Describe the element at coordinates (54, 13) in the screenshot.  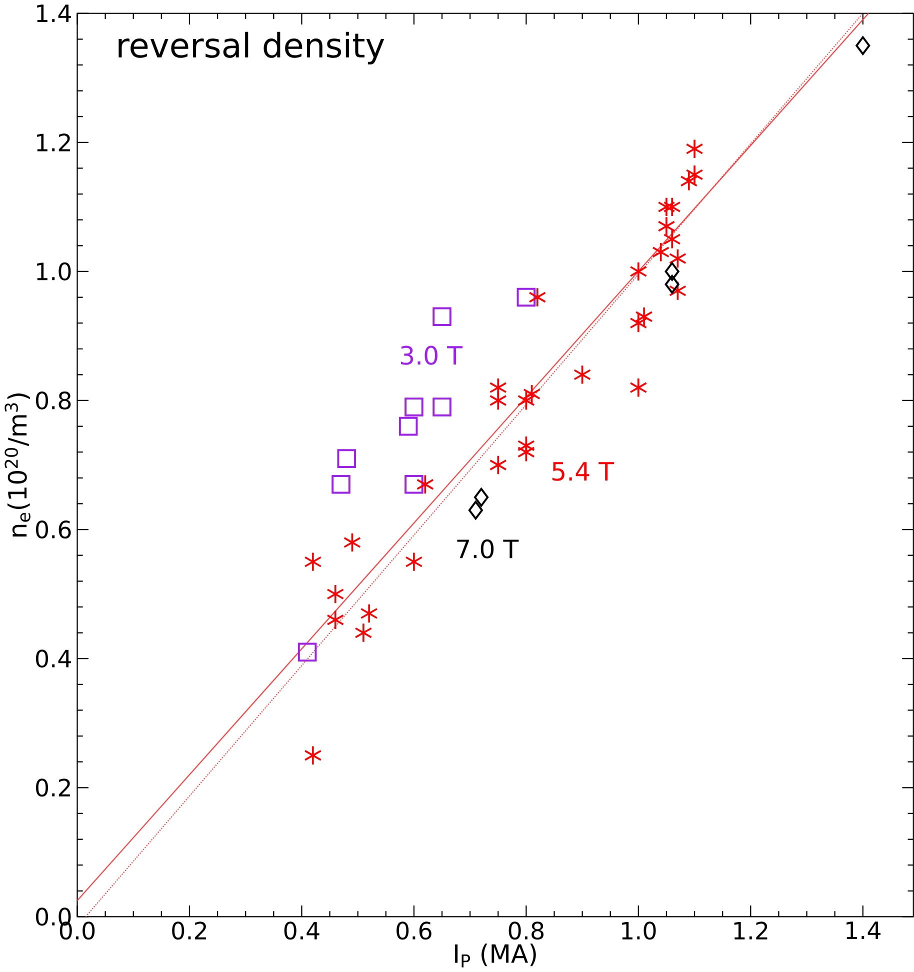
I see `y-tick-label: 1.4` at that location.